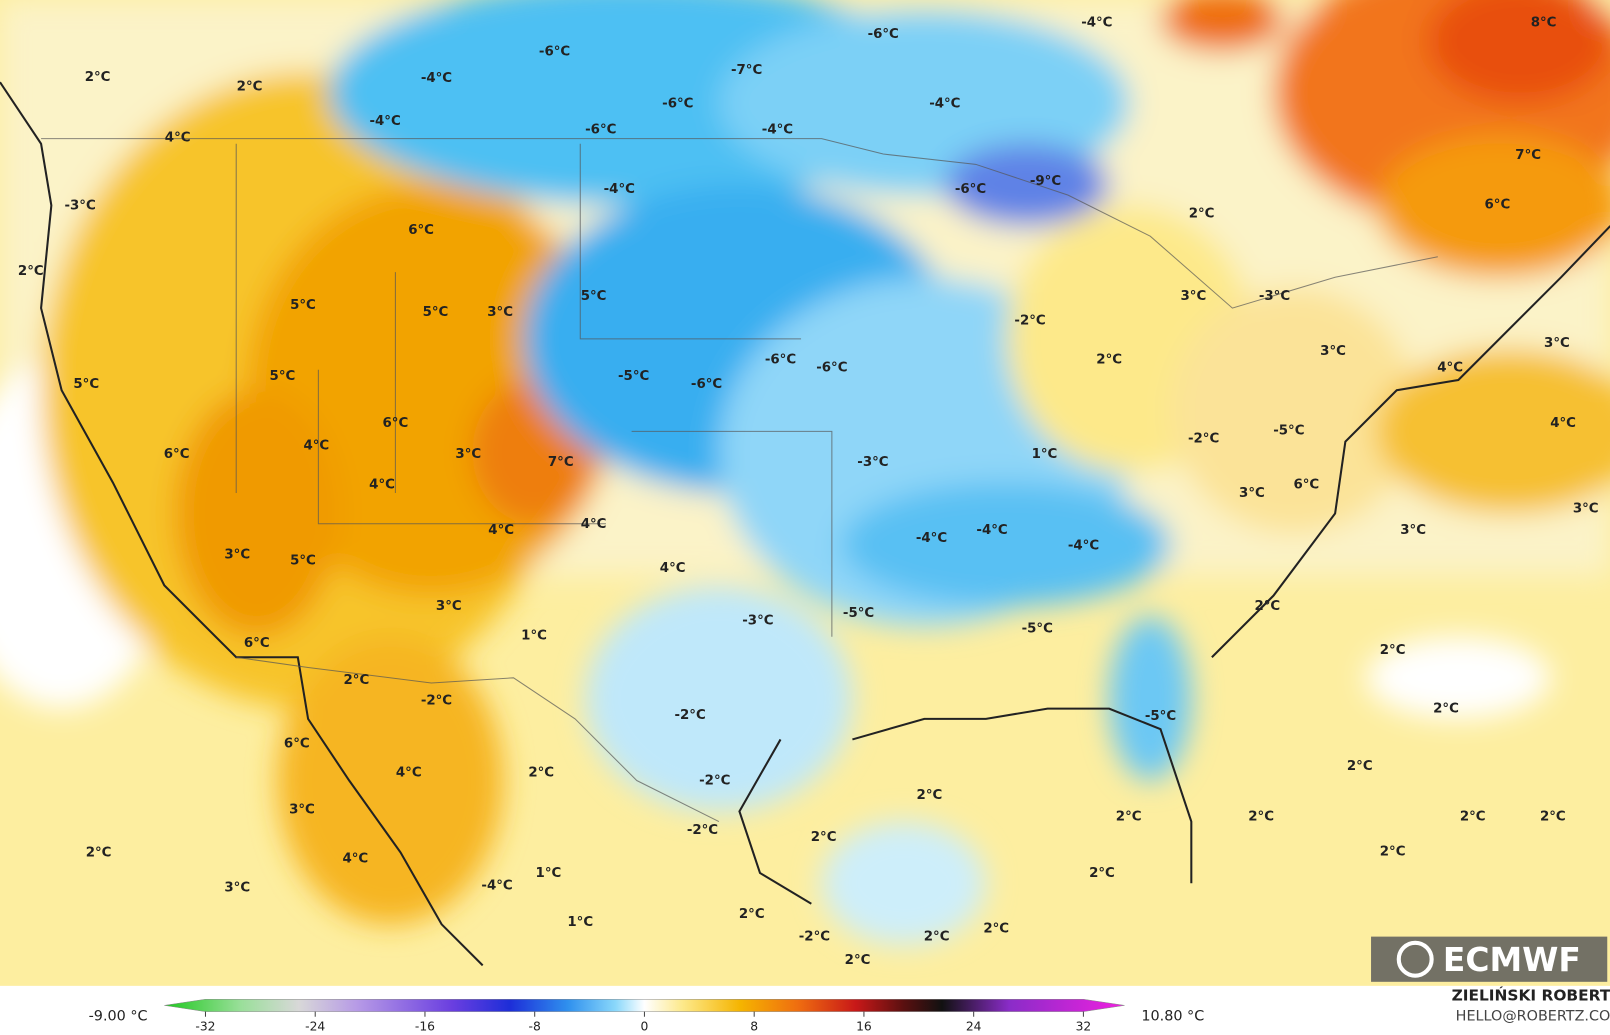 The height and width of the screenshot is (1035, 1610). Describe the element at coordinates (644, 1005) in the screenshot. I see `colorbar` at that location.